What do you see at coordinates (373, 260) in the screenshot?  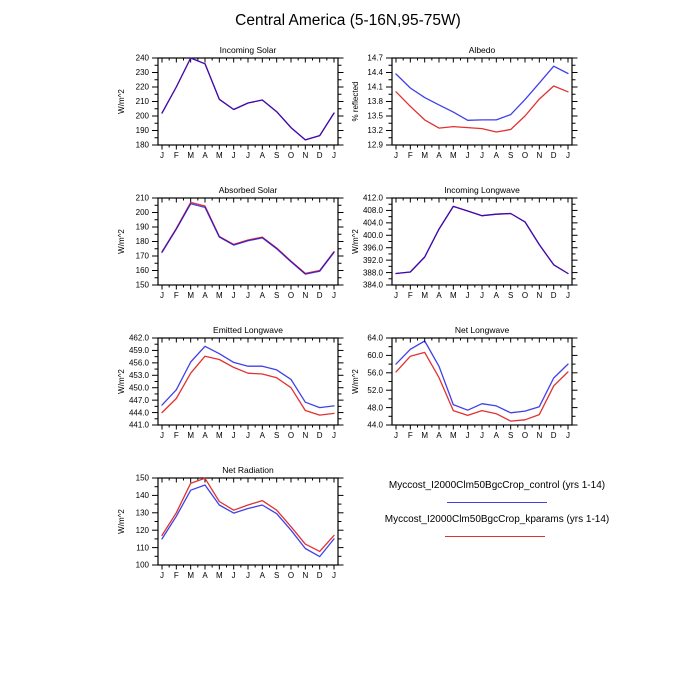 I see `y-tick-label: 392.0` at bounding box center [373, 260].